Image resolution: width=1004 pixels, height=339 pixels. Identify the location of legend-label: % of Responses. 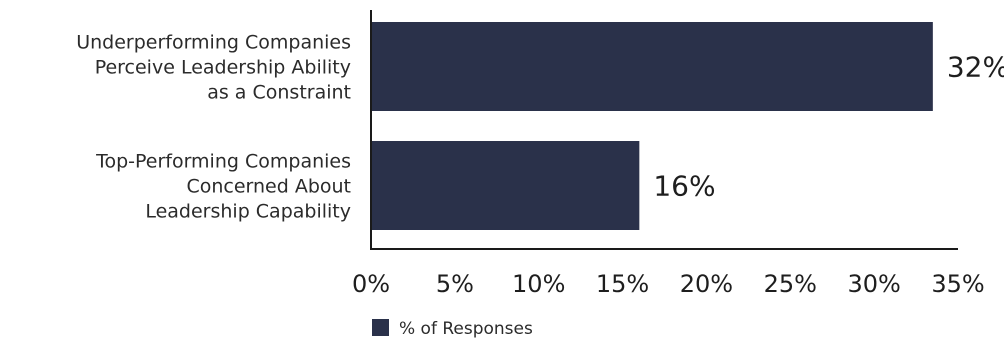
(466, 329).